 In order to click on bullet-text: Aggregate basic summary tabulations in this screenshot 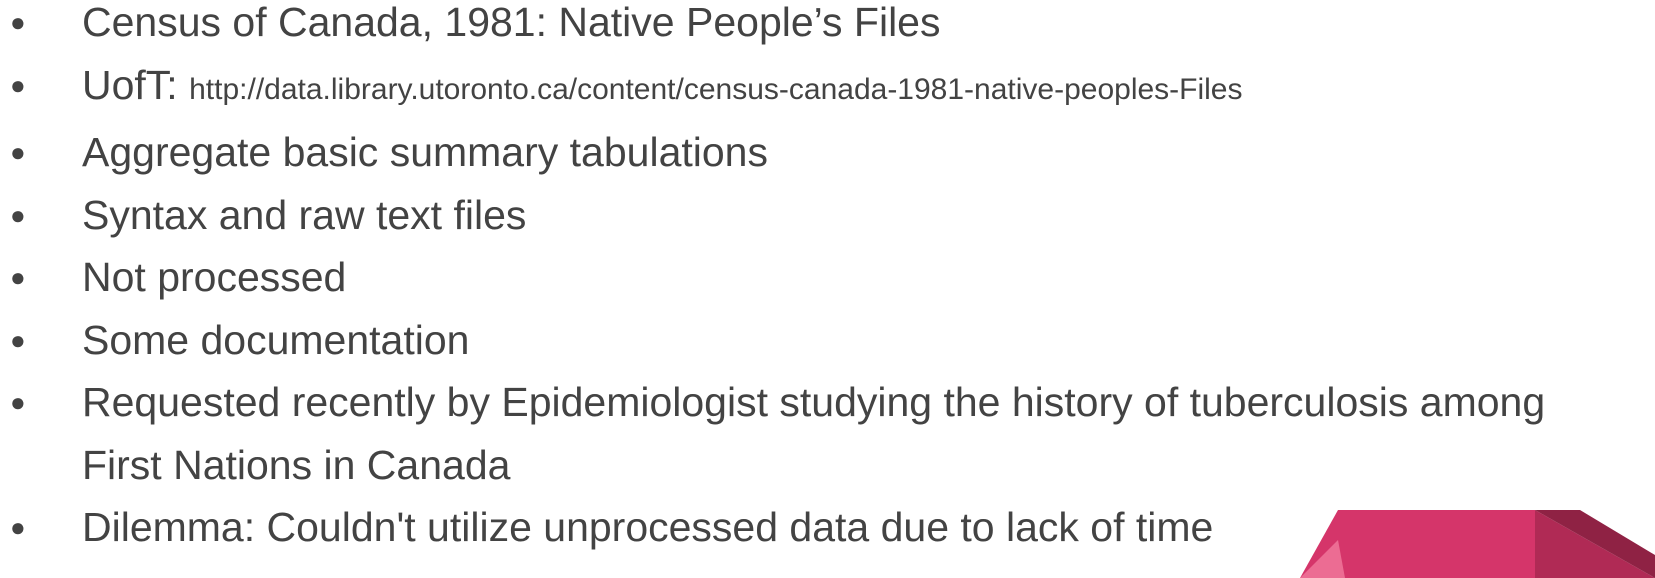, I will do `click(425, 152)`.